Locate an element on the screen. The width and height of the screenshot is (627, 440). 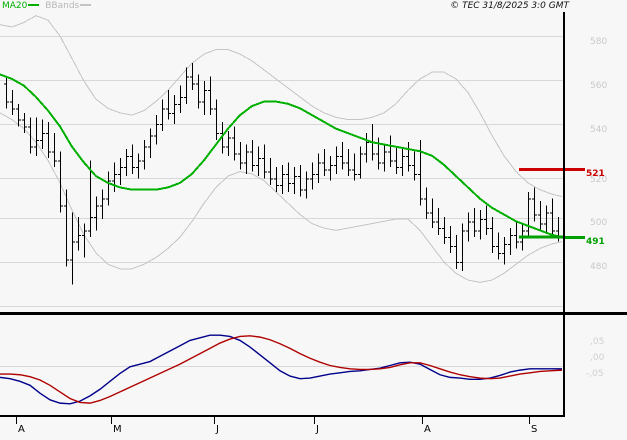
x-label-may: M is located at coordinates (117, 429).